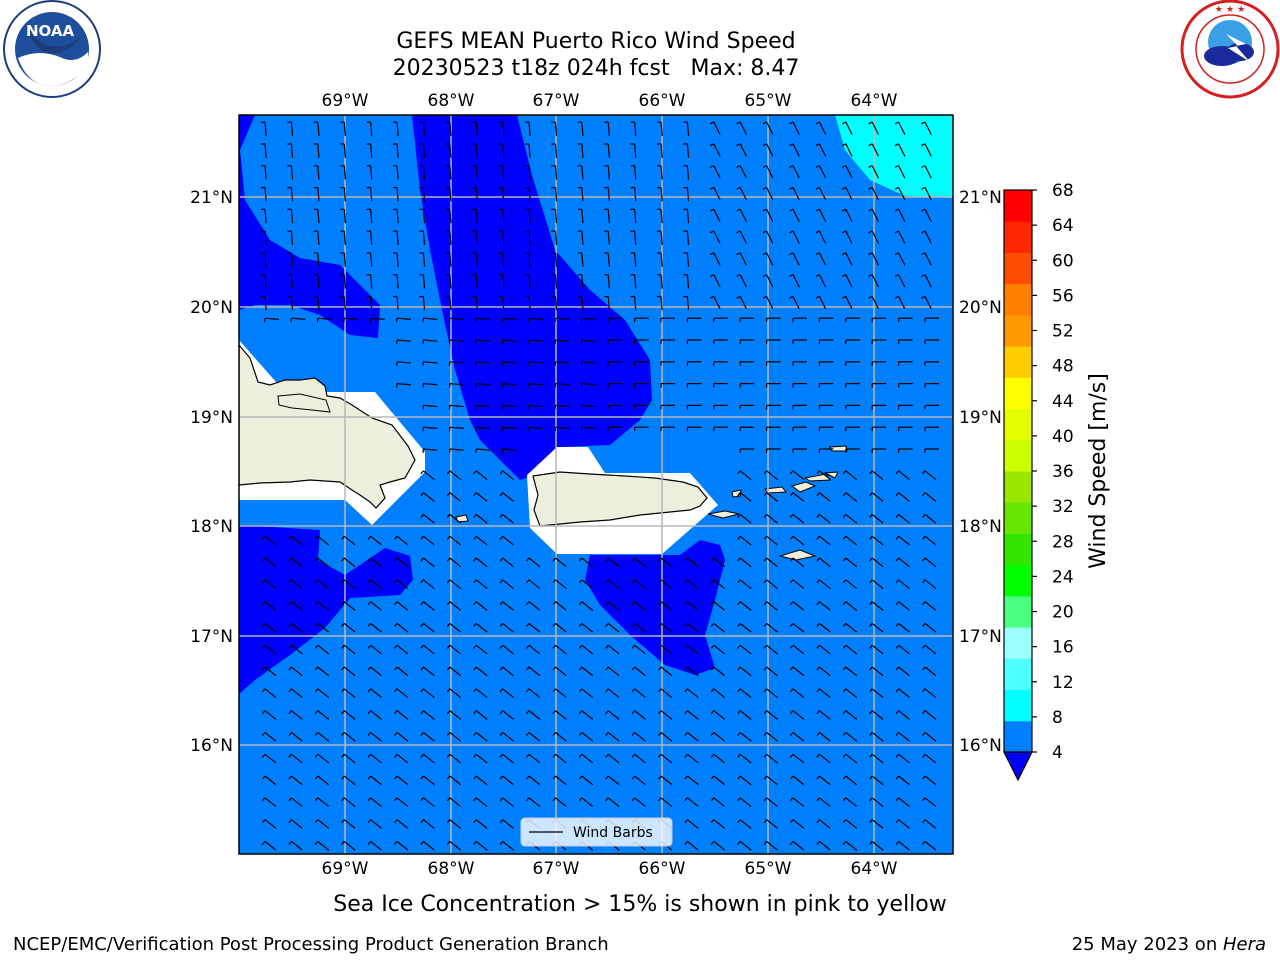 The height and width of the screenshot is (960, 1280). What do you see at coordinates (1063, 296) in the screenshot?
I see `colorbar-tick-label: 56` at bounding box center [1063, 296].